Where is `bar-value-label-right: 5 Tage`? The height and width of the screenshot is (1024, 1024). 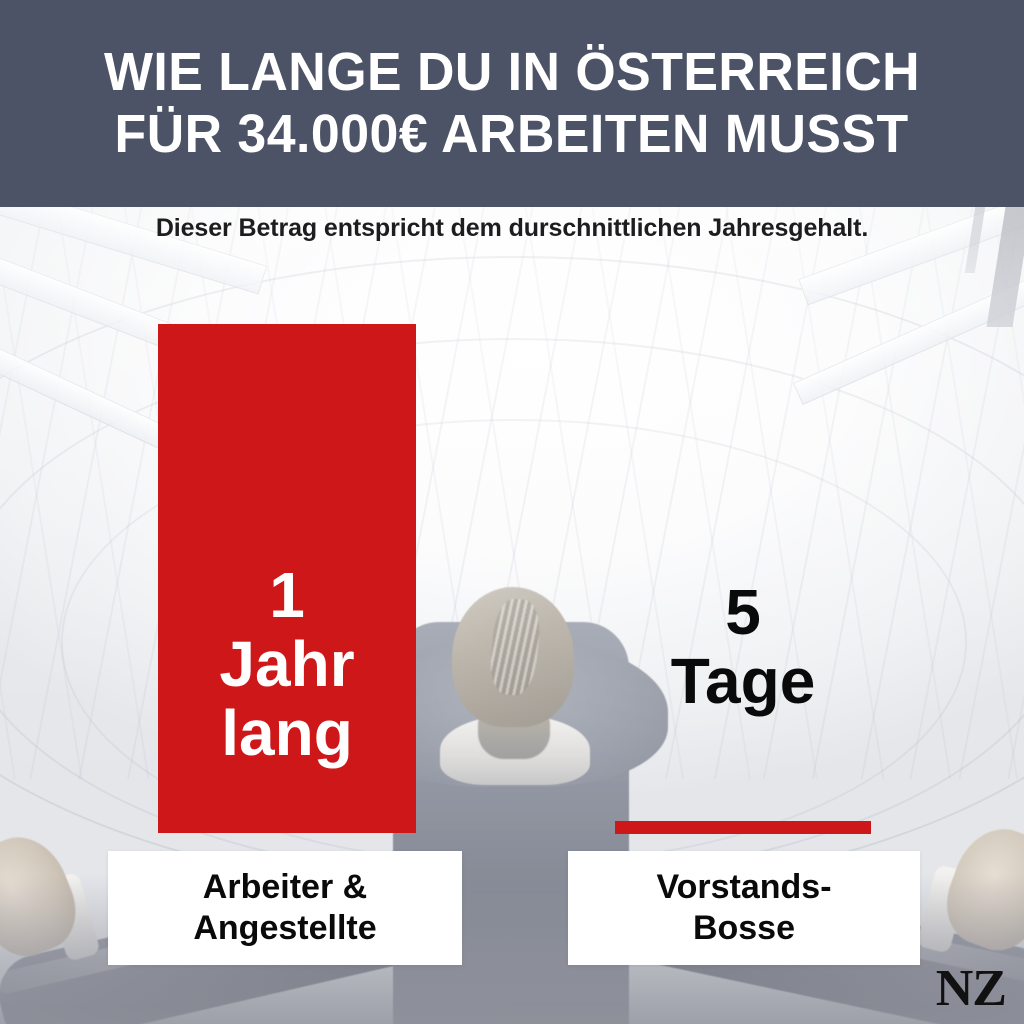 bar-value-label-right: 5 Tage is located at coordinates (743, 647).